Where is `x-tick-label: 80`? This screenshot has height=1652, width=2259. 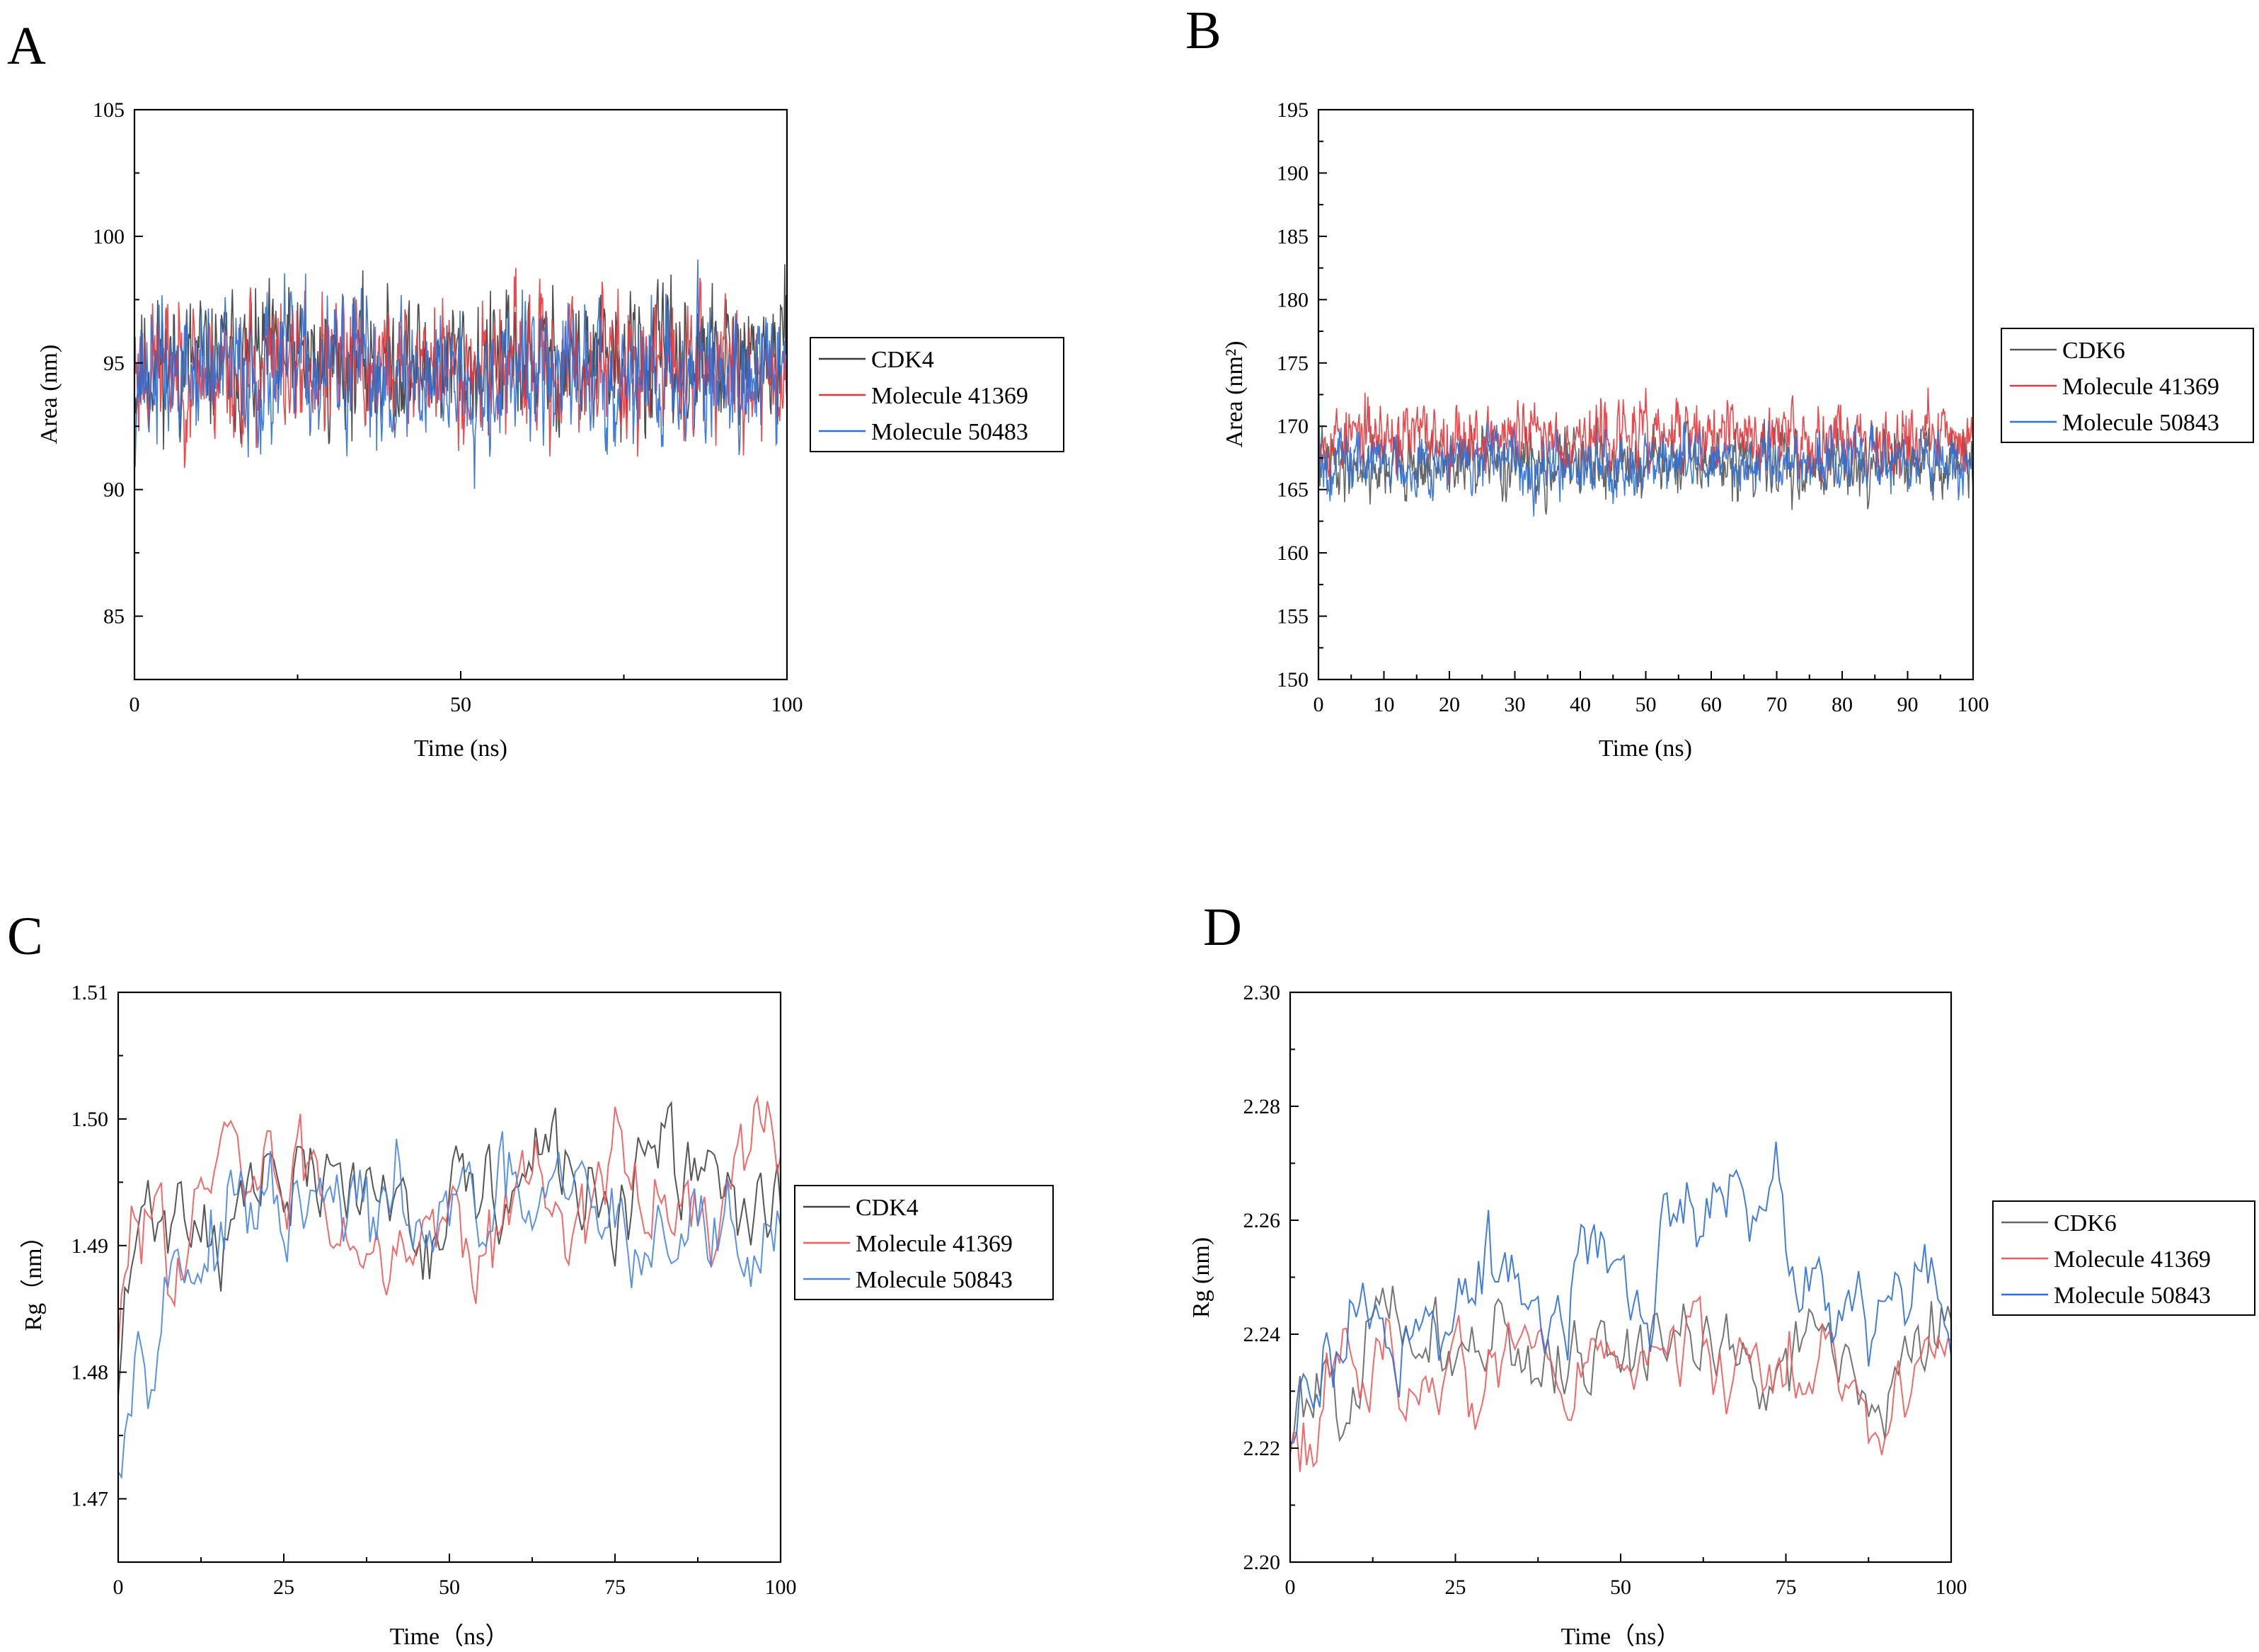
x-tick-label: 80 is located at coordinates (1843, 704).